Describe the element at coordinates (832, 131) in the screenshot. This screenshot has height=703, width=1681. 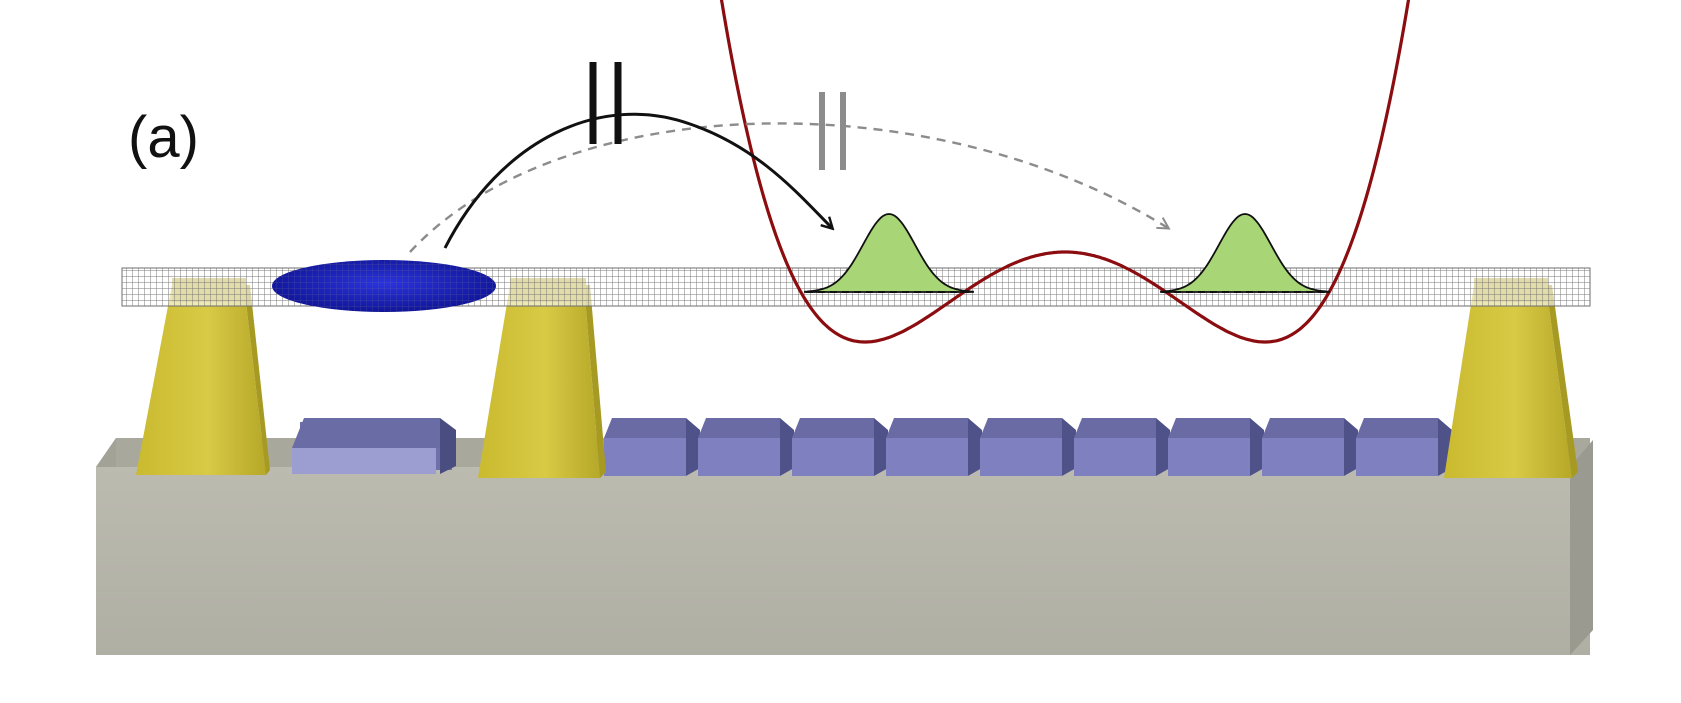
I see `gray-parallel-bars` at that location.